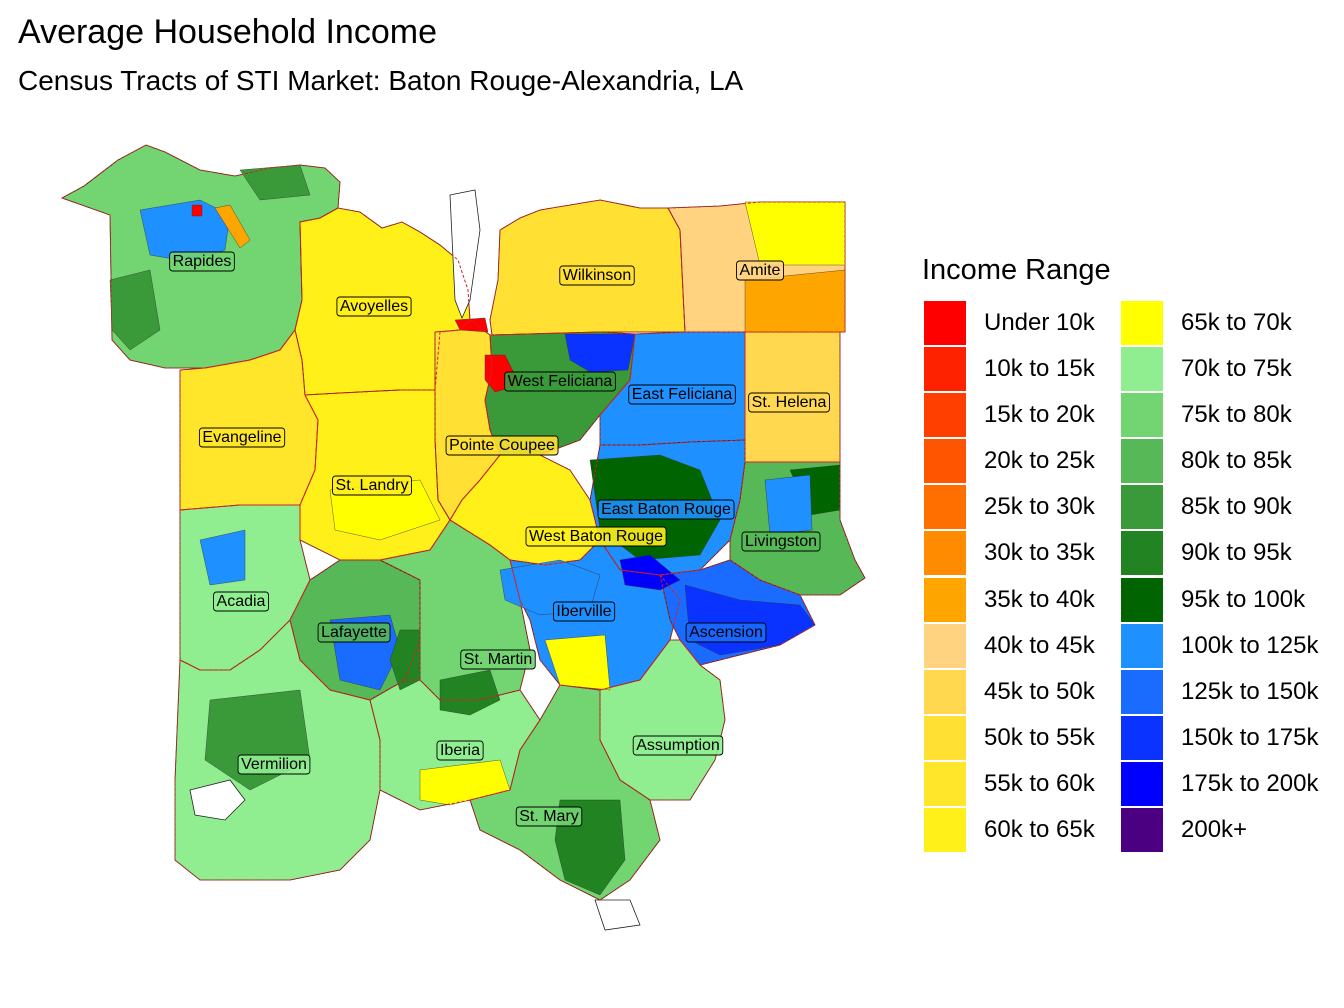 This screenshot has height=1008, width=1344. I want to click on parish-label: Rapides, so click(202, 261).